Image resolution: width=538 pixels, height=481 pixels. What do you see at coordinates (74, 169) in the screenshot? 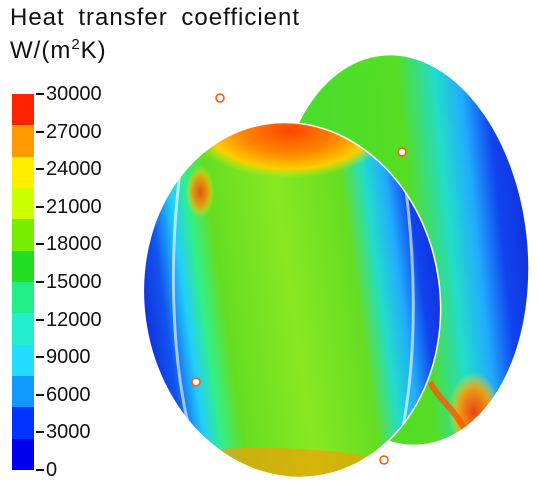
I see `colorbar-tick-label: 24000` at bounding box center [74, 169].